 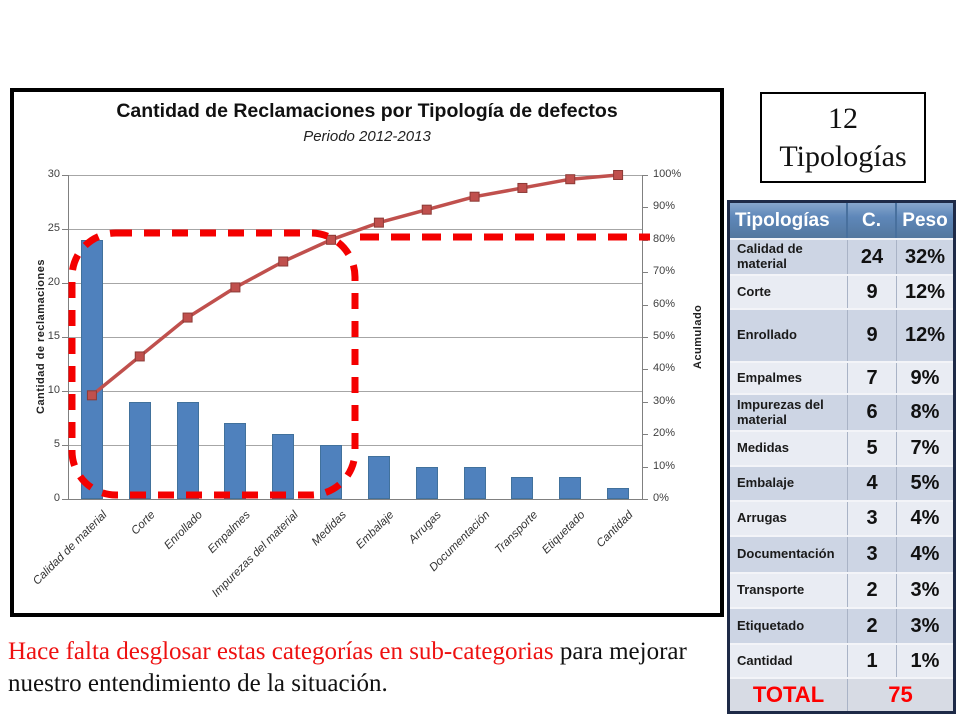 What do you see at coordinates (355, 499) in the screenshot?
I see `x-axis-line` at bounding box center [355, 499].